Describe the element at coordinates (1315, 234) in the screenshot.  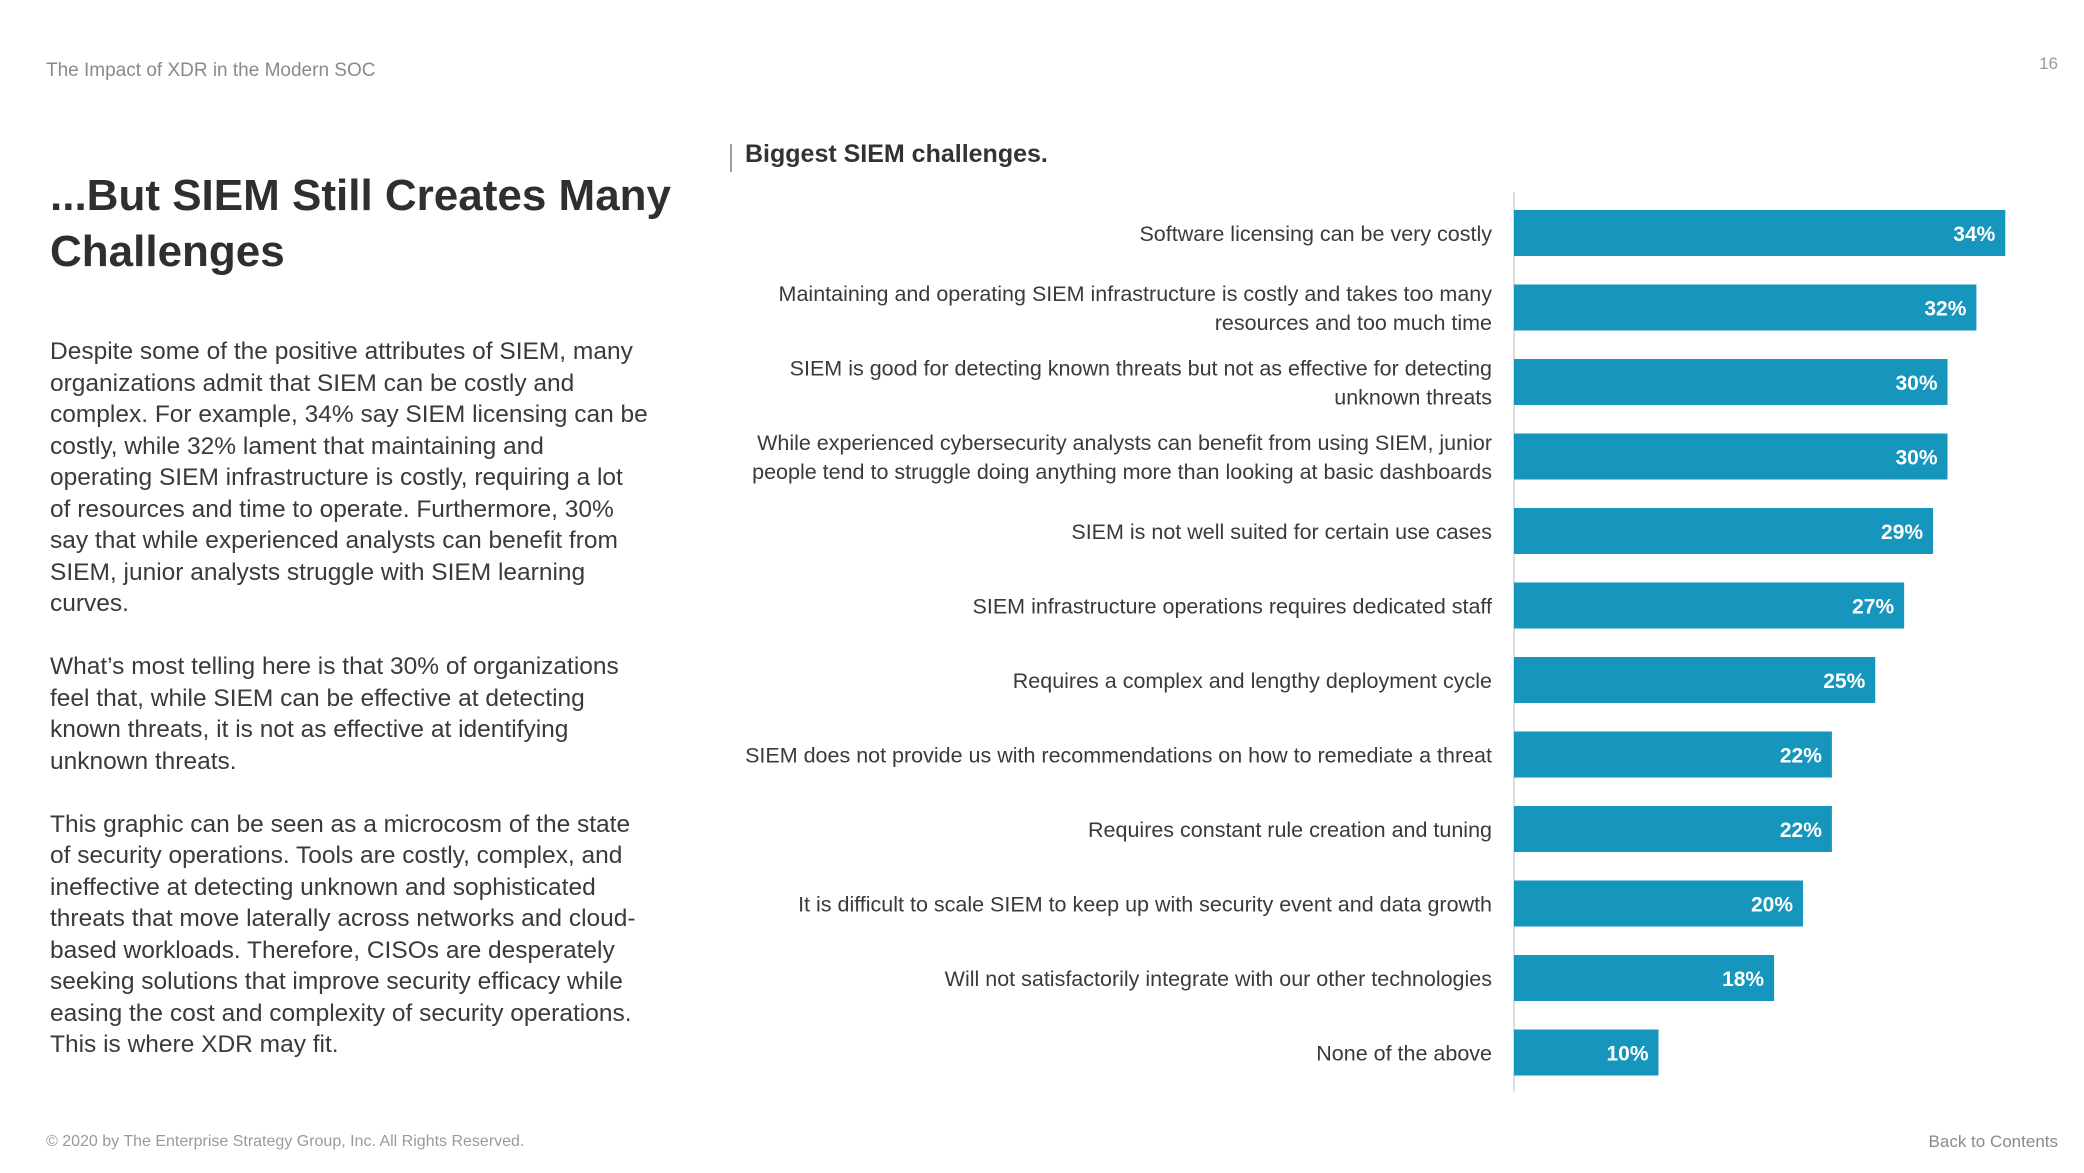
I see `category-label: Software licensing can be very costly` at that location.